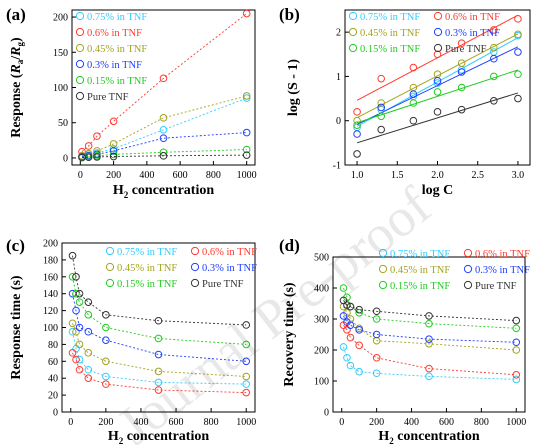 The image size is (554, 445). Describe the element at coordinates (247, 175) in the screenshot. I see `x-tick-label: 1000` at that location.